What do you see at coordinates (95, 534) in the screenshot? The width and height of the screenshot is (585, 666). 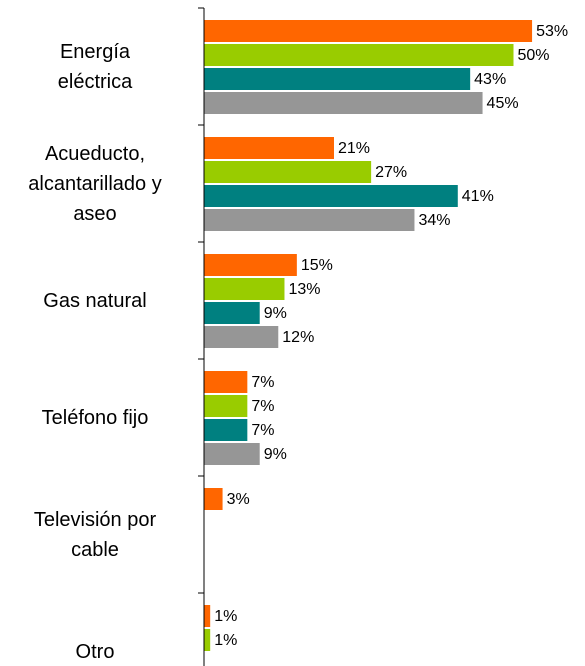 I see `category-label: Televisión por cable` at bounding box center [95, 534].